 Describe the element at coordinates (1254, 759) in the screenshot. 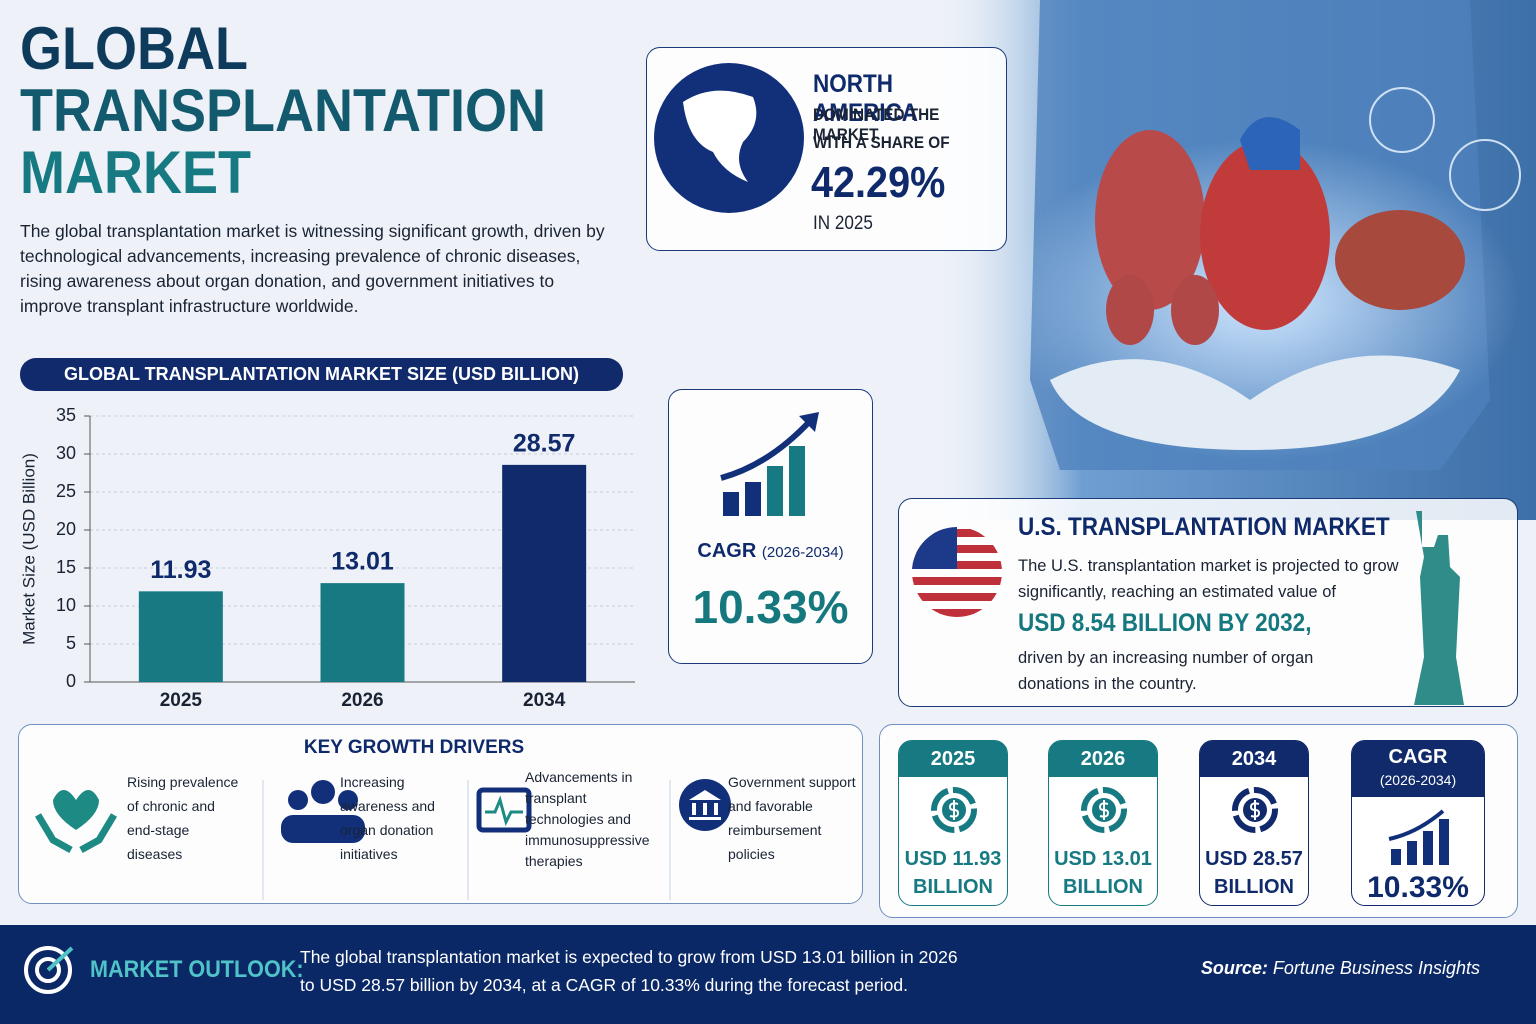

I see `summary-year: 2034` at that location.